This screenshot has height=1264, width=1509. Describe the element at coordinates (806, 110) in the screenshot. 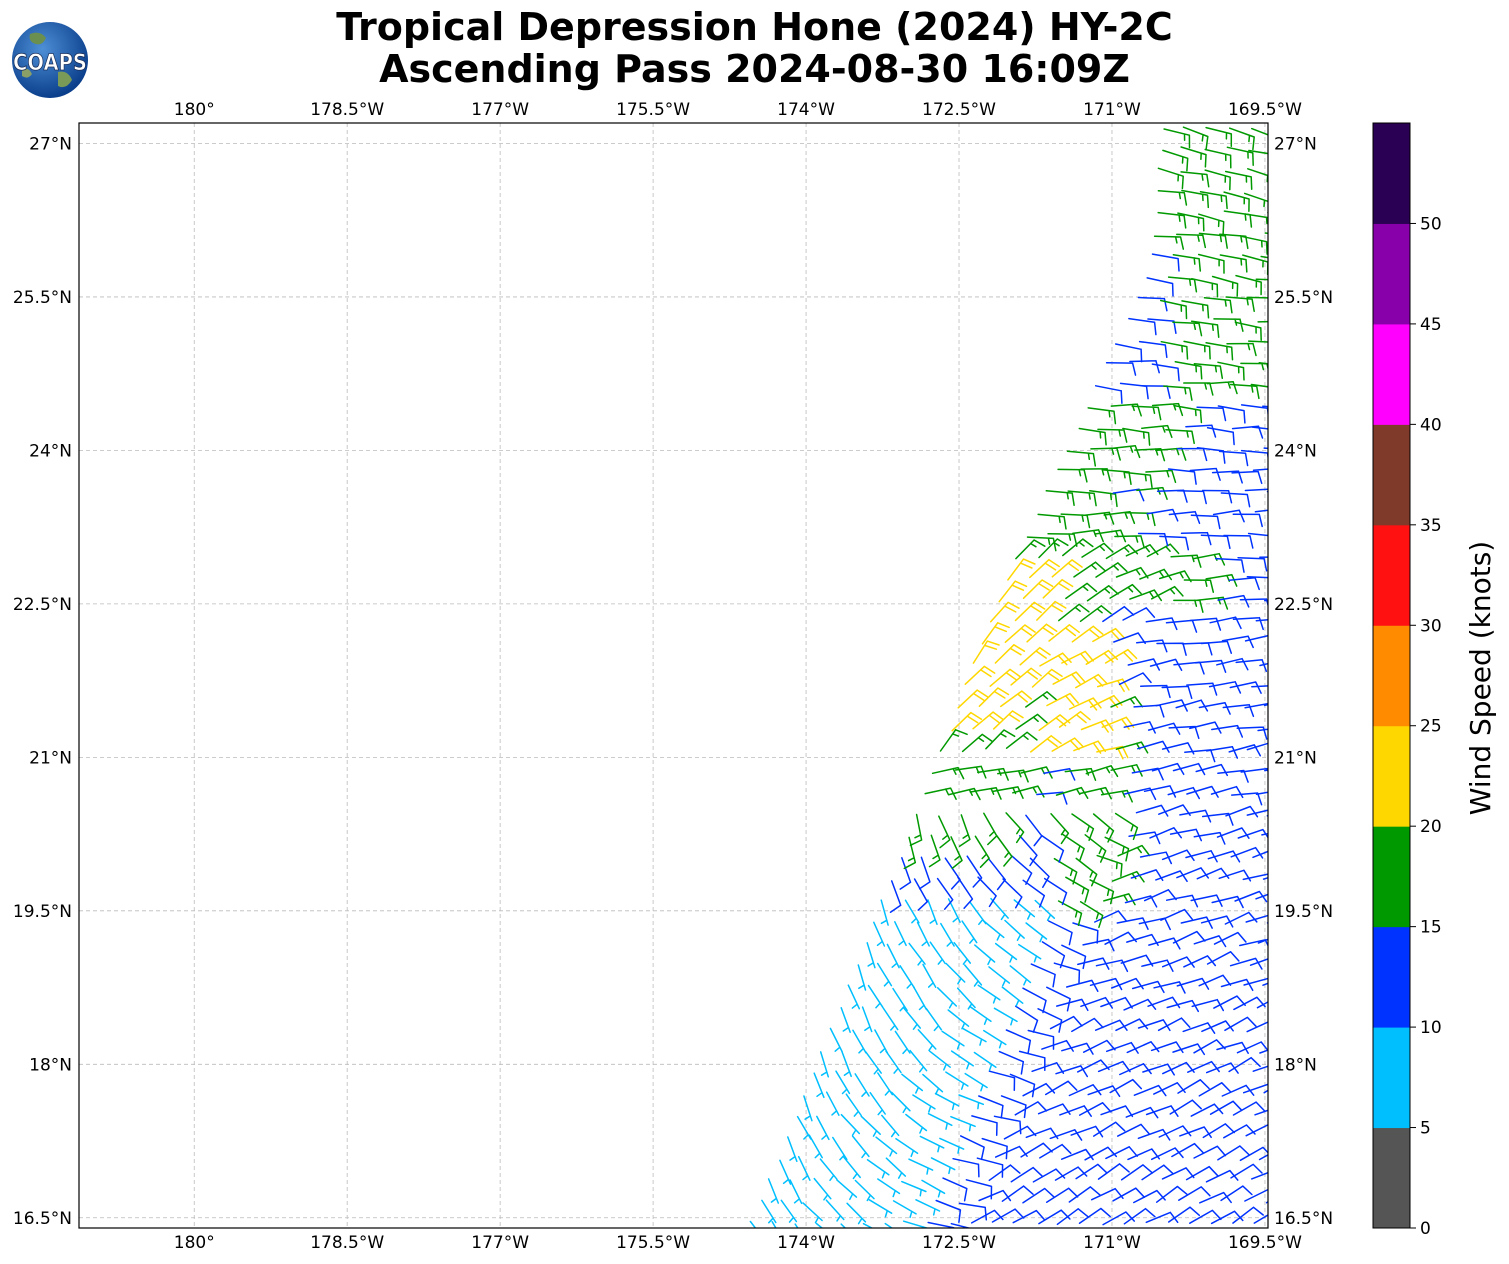

I see `lon-tick-label-top: 174°W` at that location.